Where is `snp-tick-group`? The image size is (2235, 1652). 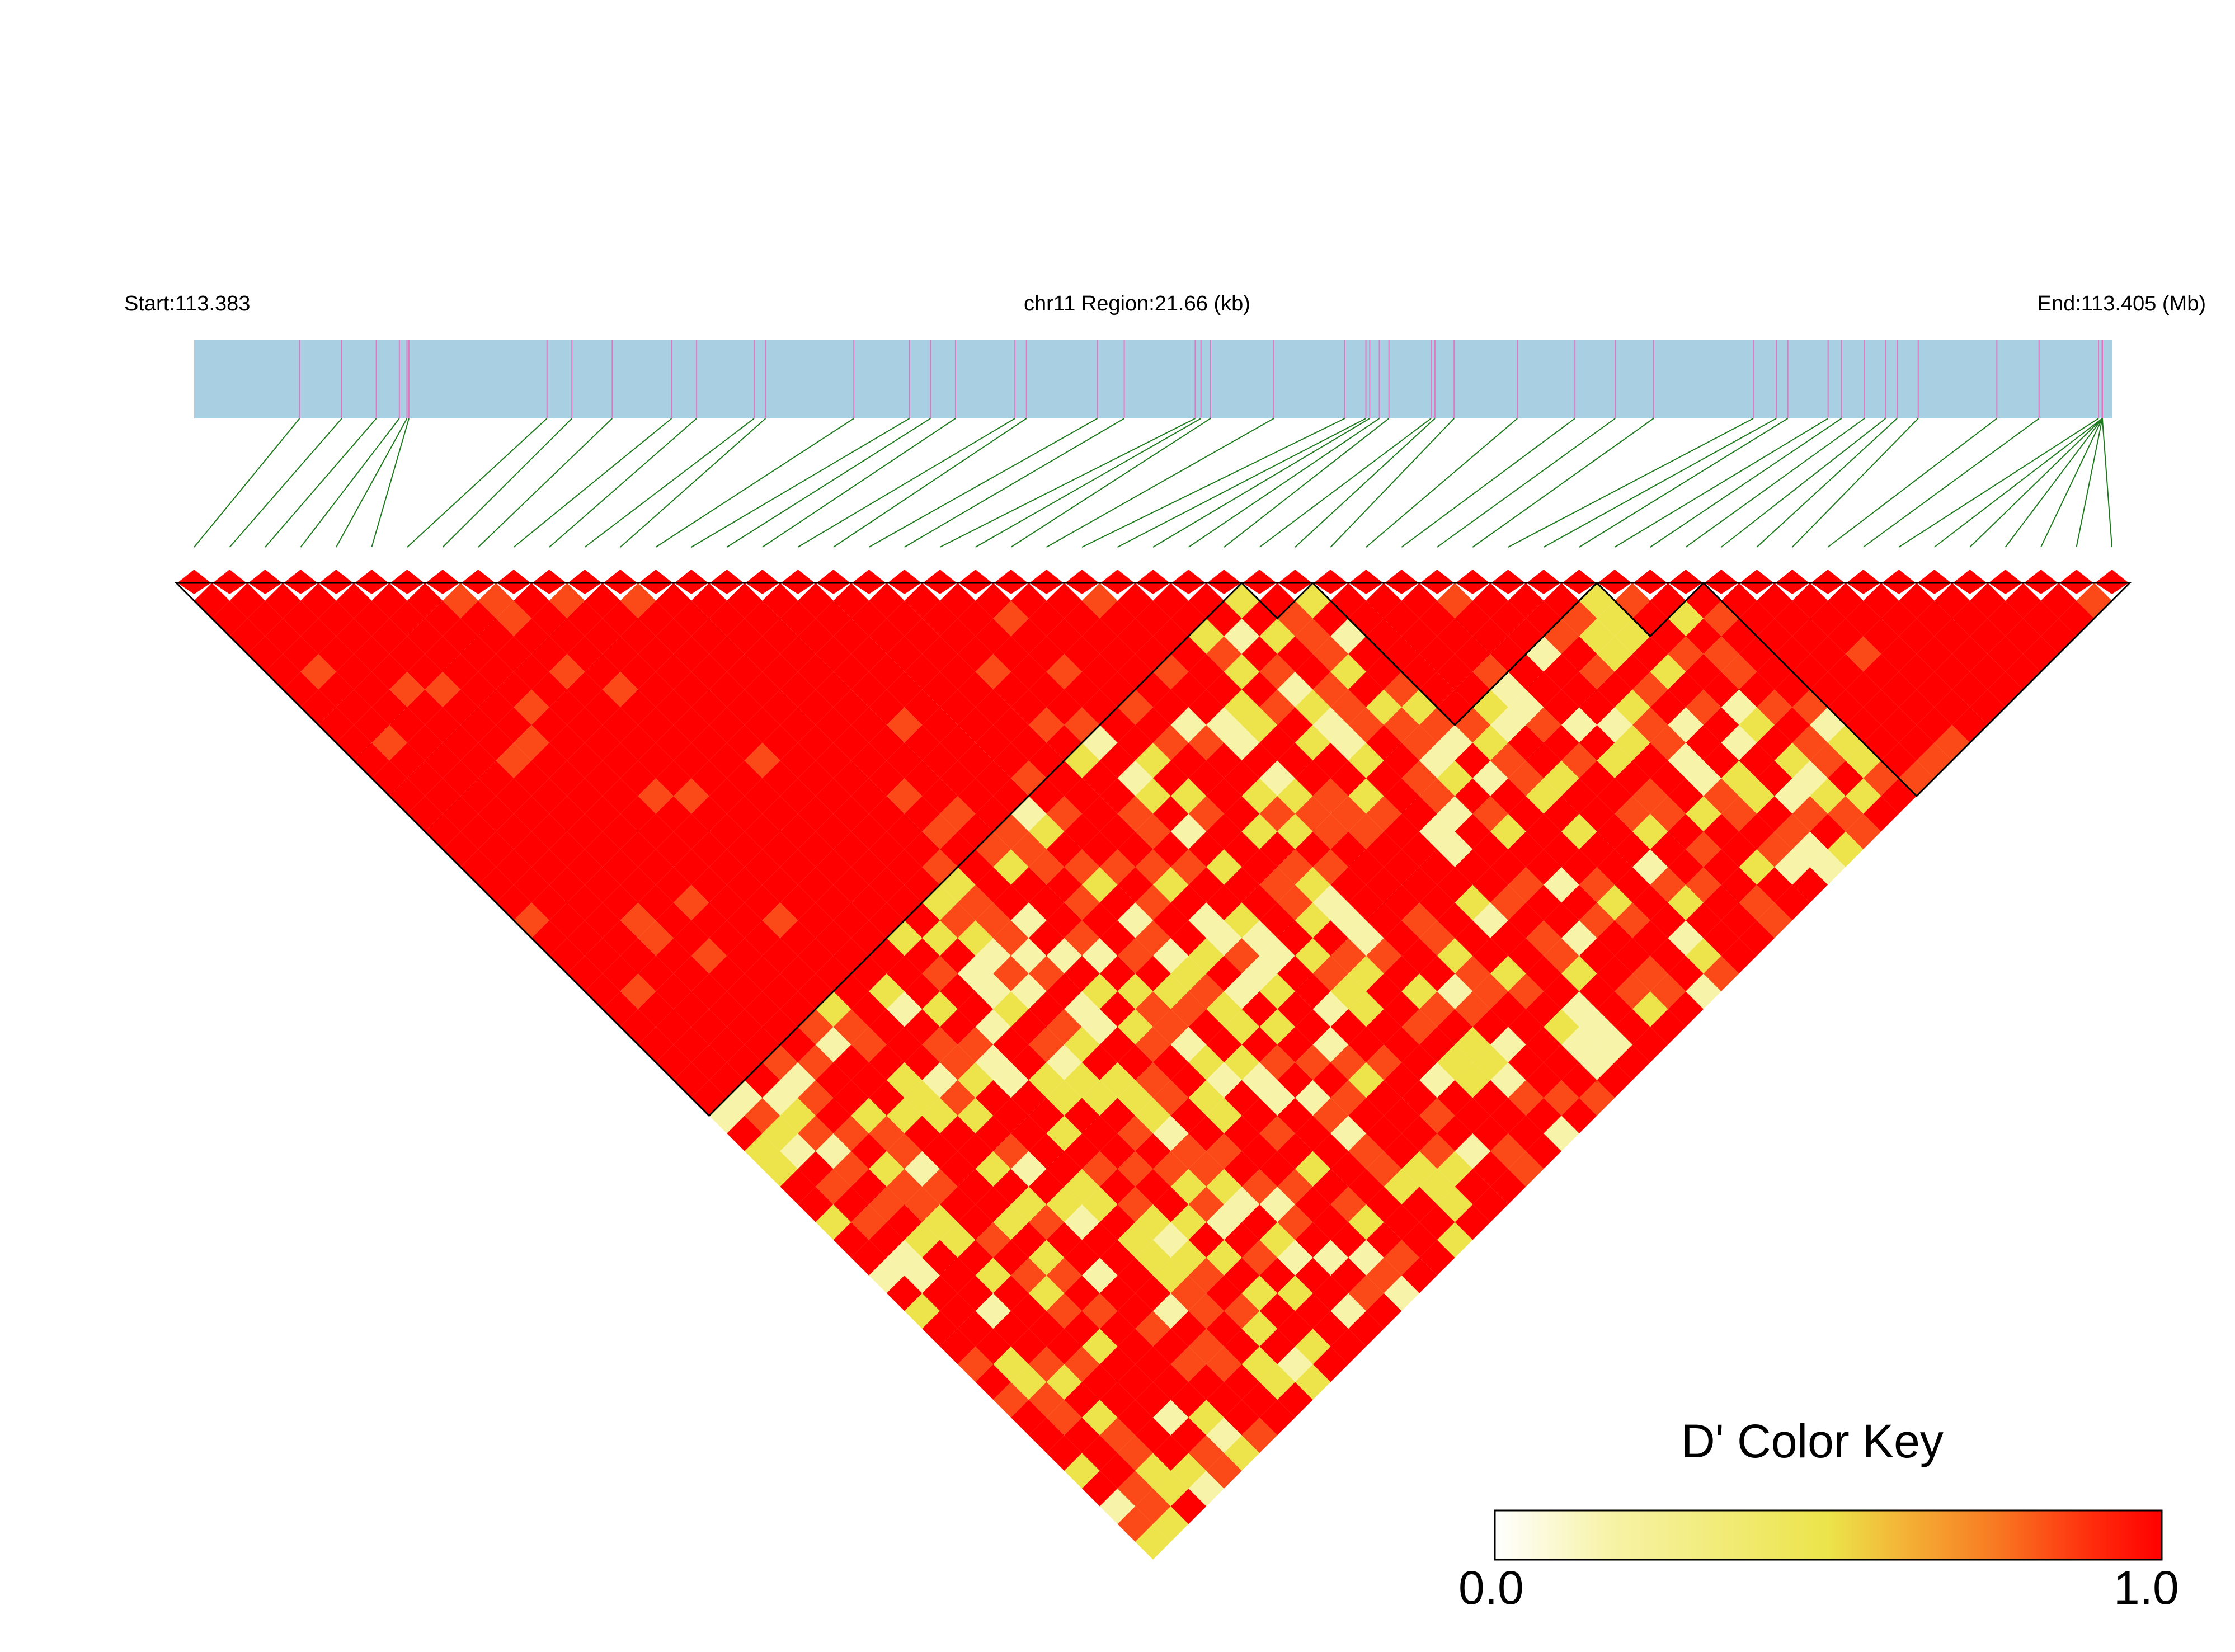 snp-tick-group is located at coordinates (1201, 379).